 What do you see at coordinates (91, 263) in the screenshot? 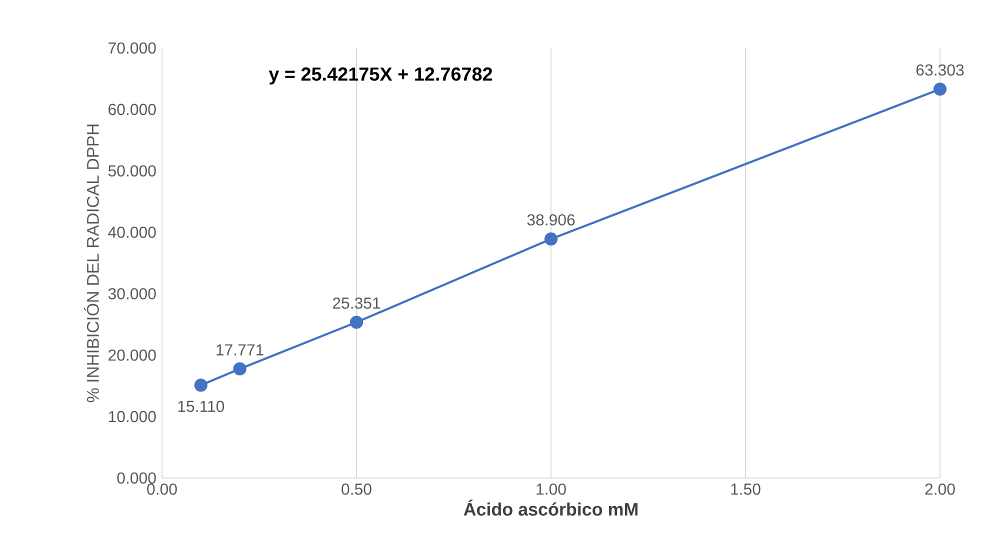
I see `y-axis-title: % INHIBICIÓN DEL RADICAL DPPH` at bounding box center [91, 263].